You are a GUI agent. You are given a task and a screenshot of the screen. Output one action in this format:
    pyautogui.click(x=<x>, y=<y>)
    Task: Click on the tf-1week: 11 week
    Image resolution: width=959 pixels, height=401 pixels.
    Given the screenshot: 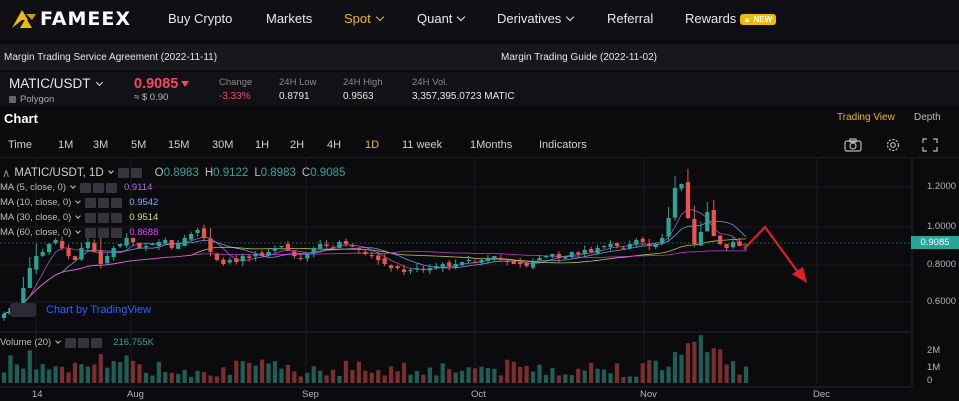 What is the action you would take?
    pyautogui.click(x=422, y=145)
    